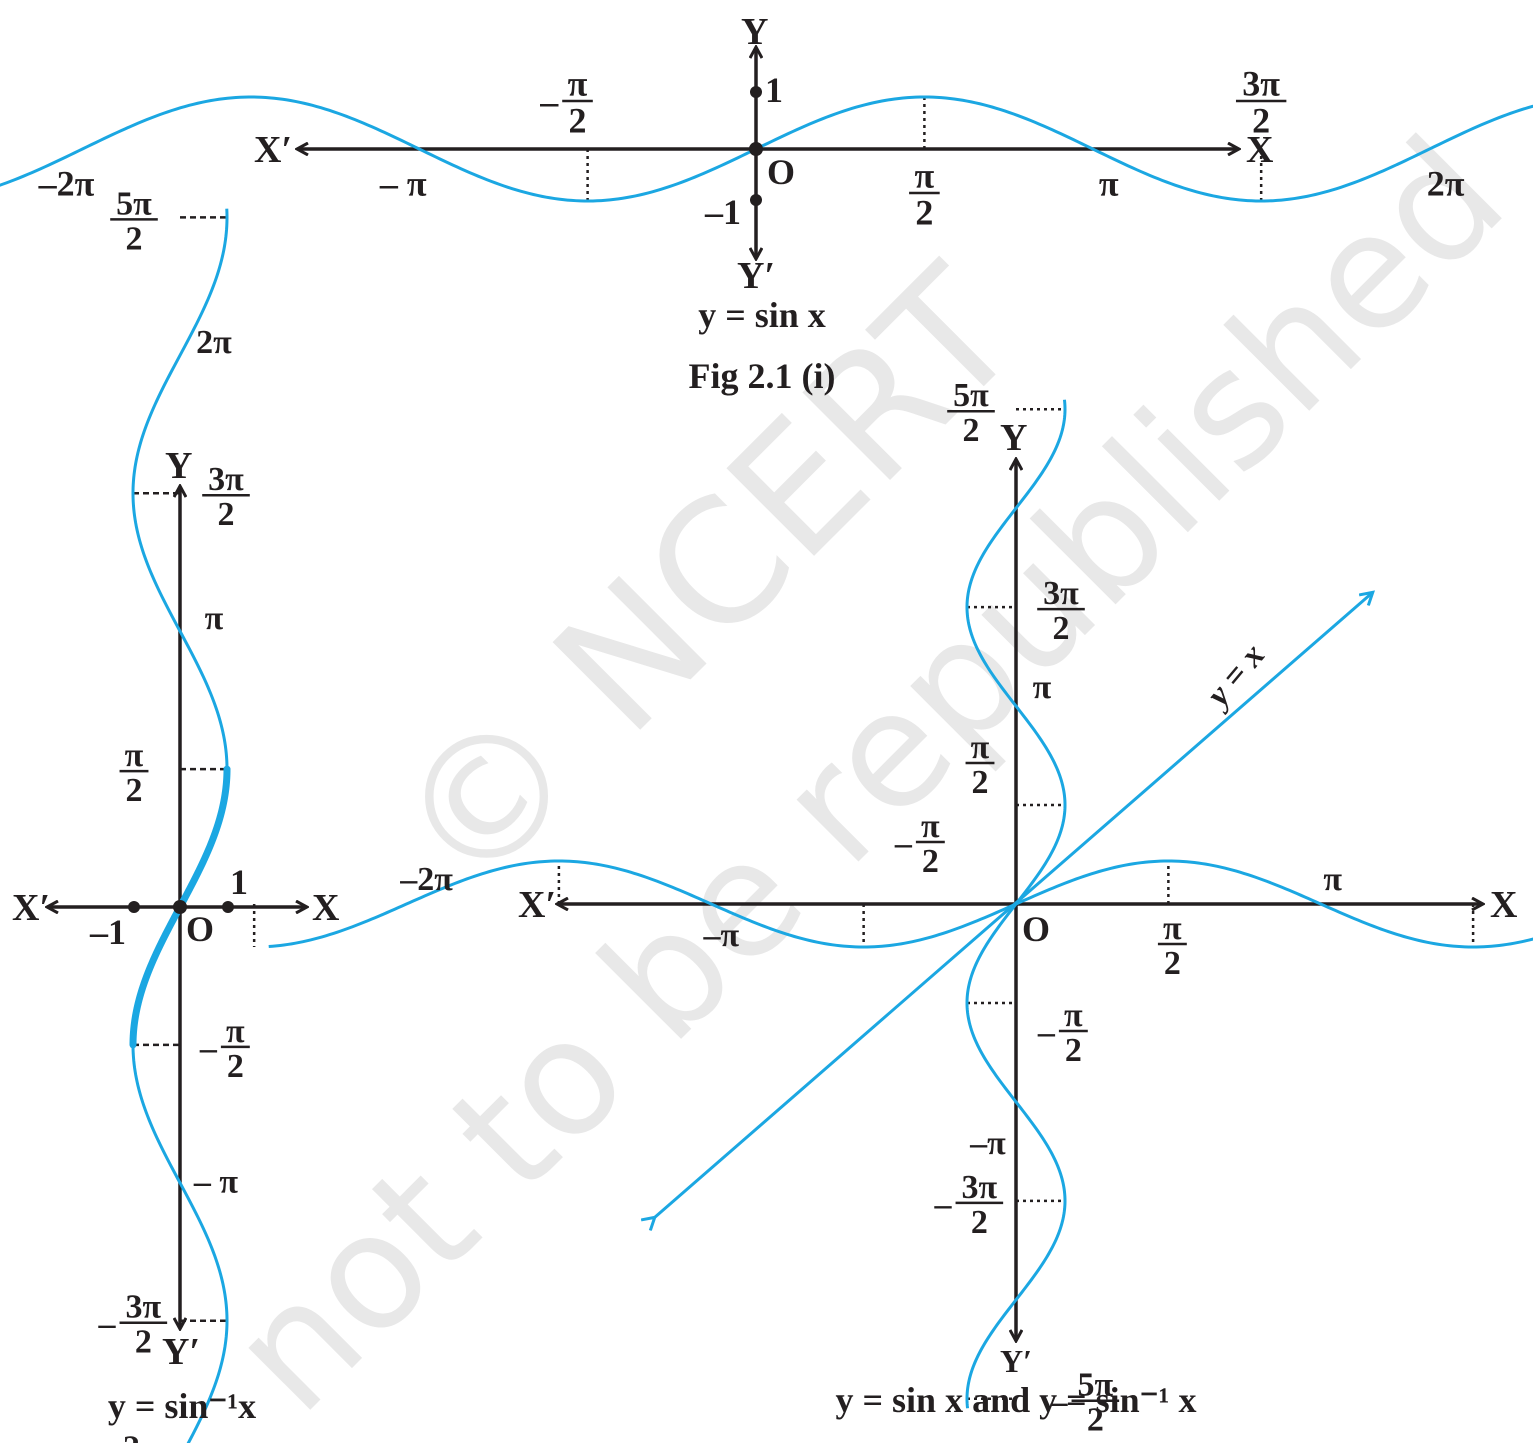  What do you see at coordinates (980, 1187) in the screenshot?
I see `c3-y-tick-6-num: 3π` at bounding box center [980, 1187].